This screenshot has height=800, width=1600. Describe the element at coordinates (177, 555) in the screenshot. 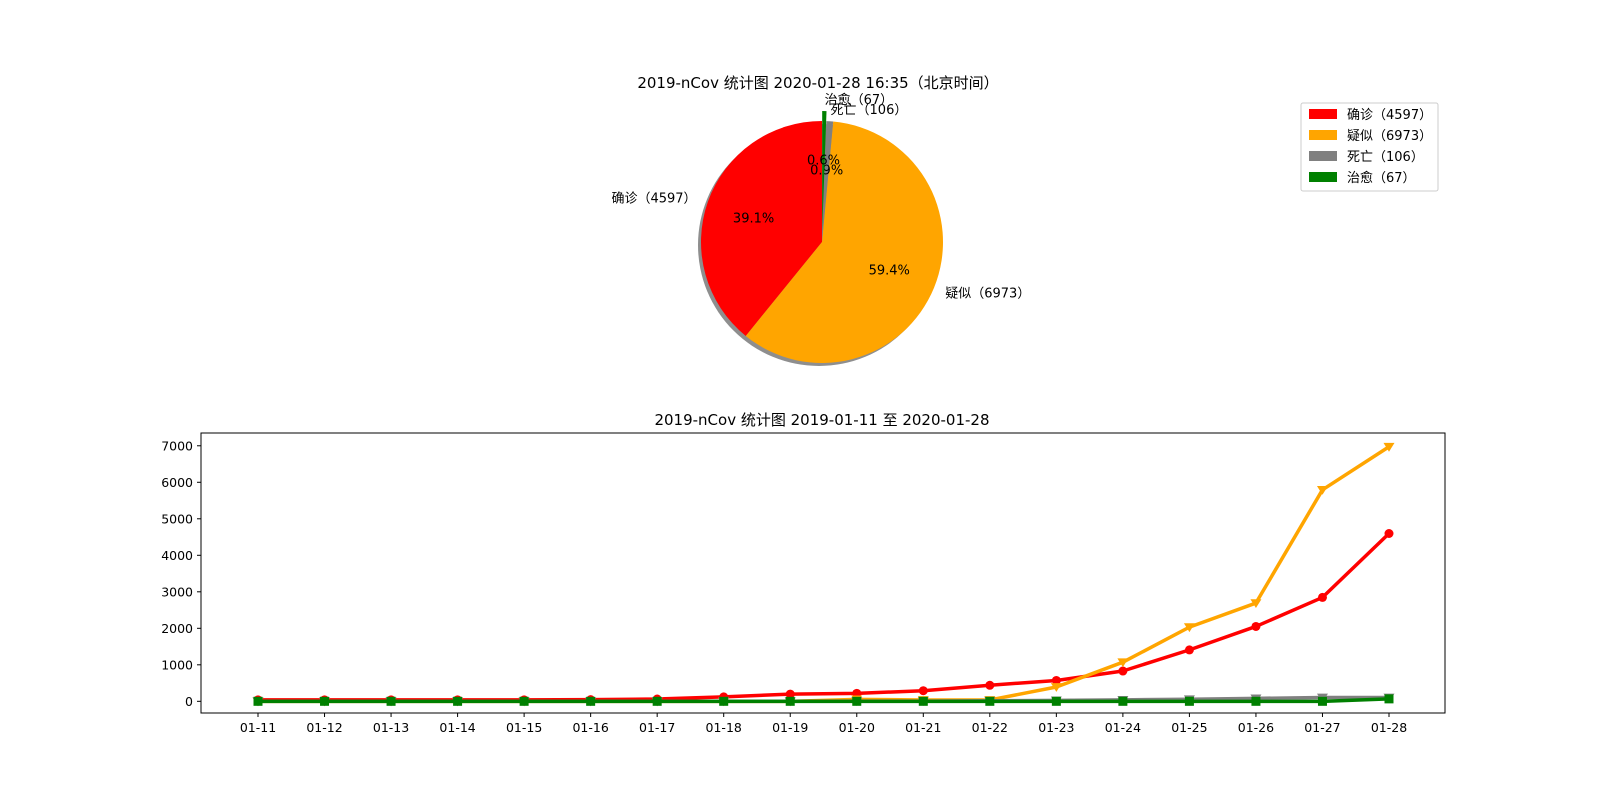

I see `y-tick-label: 4000` at that location.